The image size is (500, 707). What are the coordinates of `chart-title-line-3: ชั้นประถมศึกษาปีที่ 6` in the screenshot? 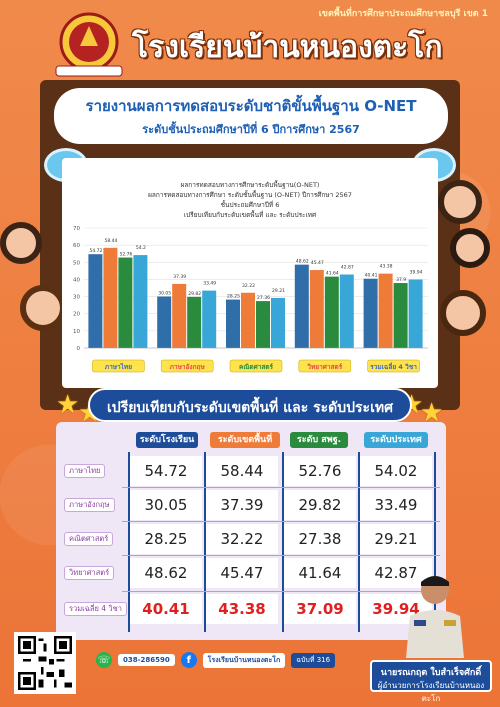 It's located at (250, 205).